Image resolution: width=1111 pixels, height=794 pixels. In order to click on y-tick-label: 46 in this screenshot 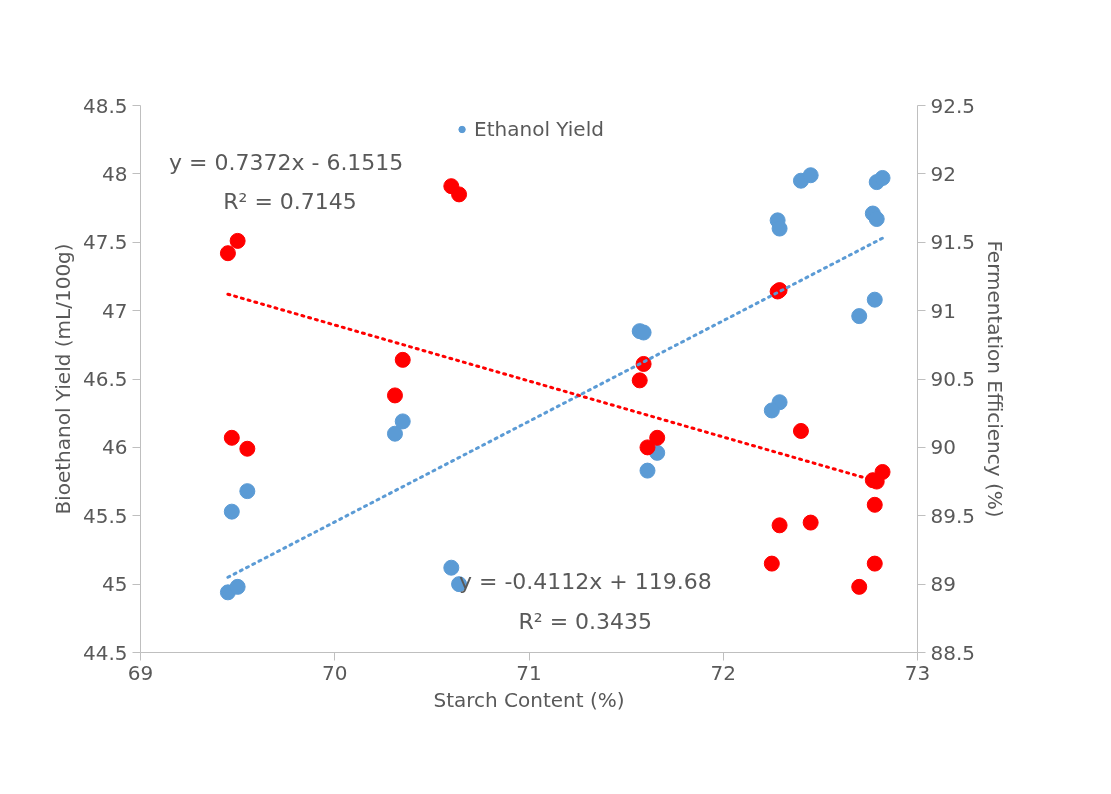, I will do `click(115, 447)`.